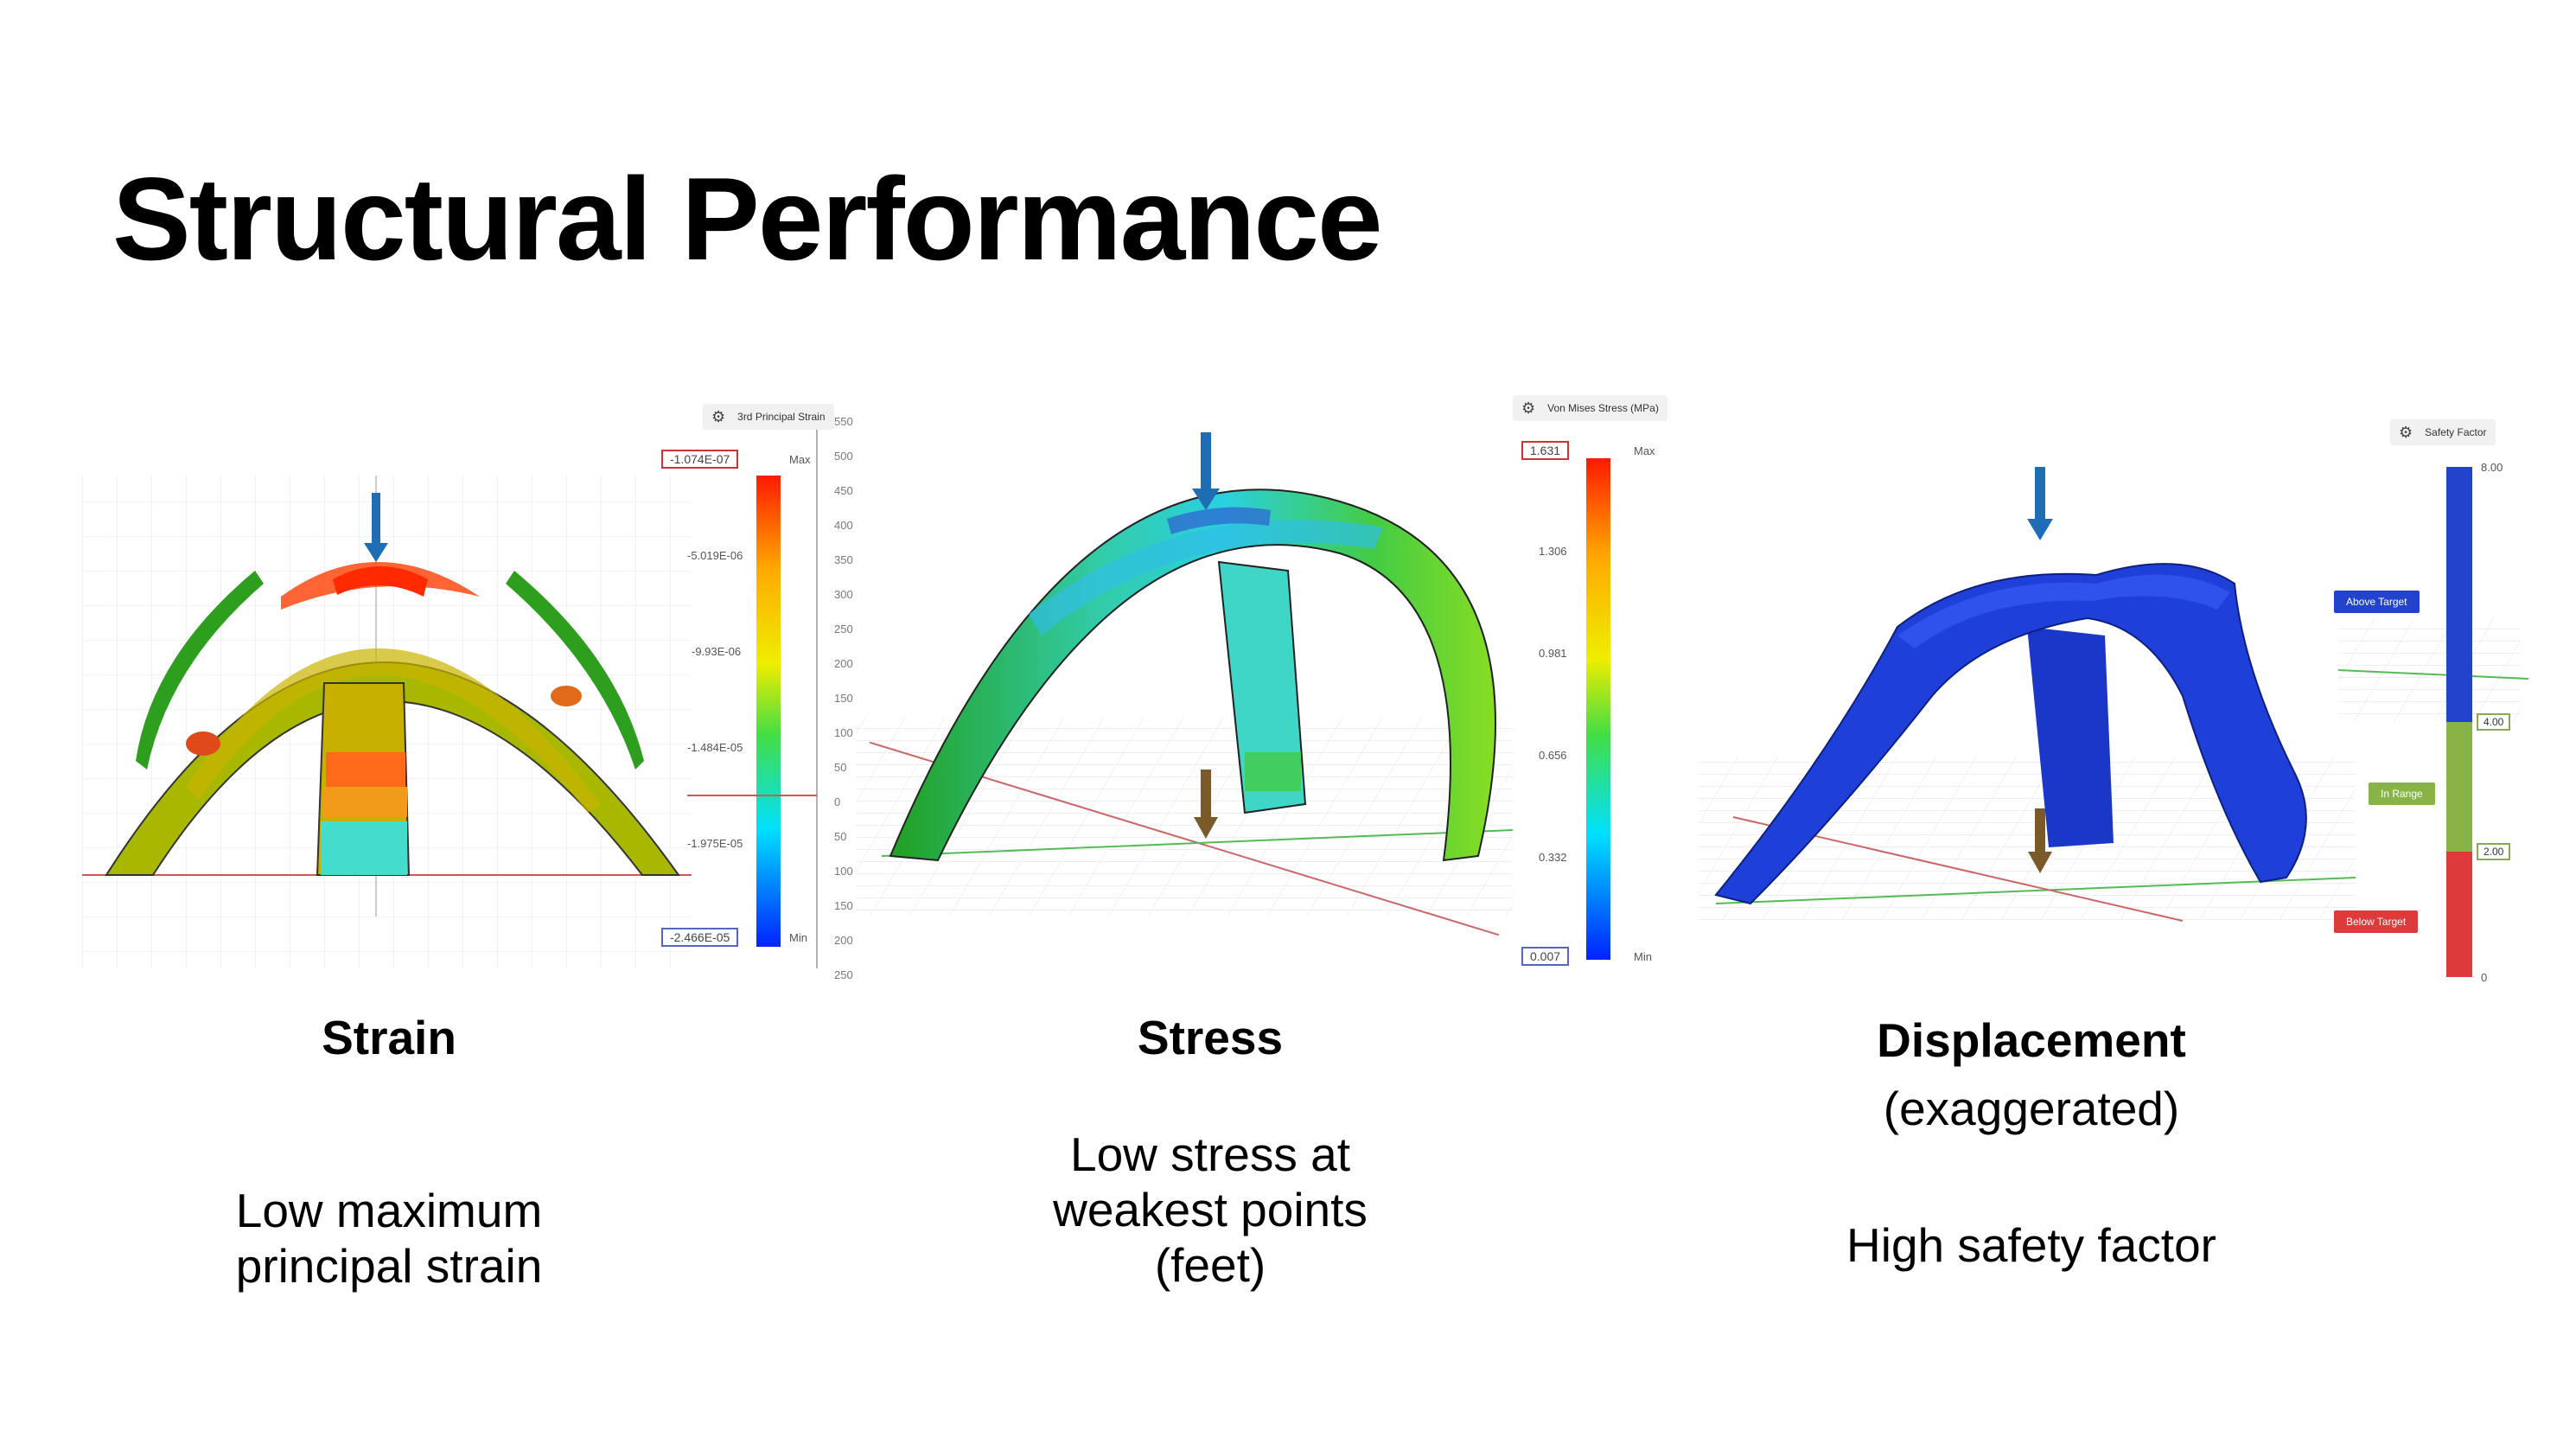 This screenshot has width=2576, height=1450. I want to click on displacement-model-view, so click(2114, 722).